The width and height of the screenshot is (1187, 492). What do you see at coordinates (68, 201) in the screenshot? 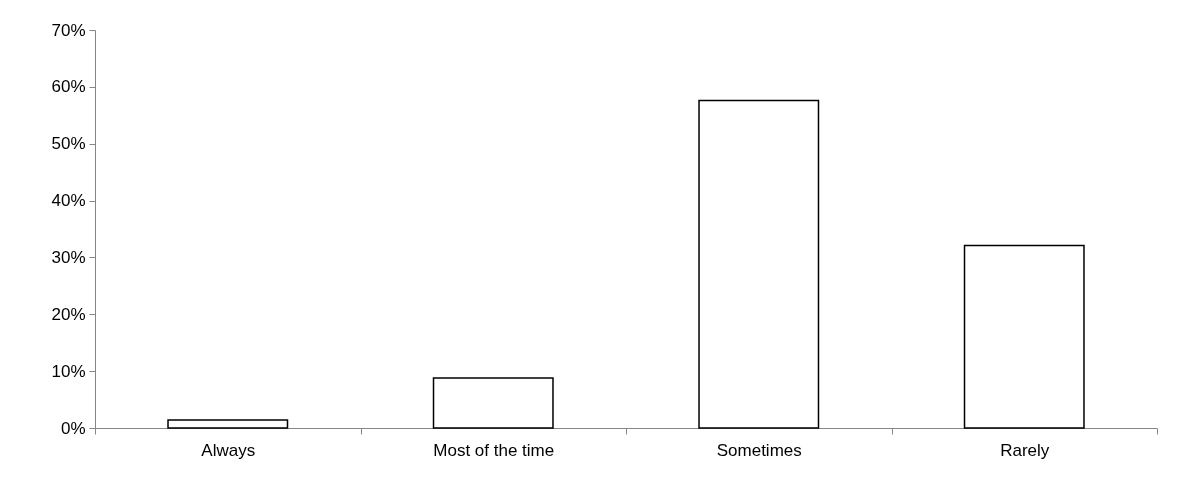
I see `y-tick-label: 40%` at bounding box center [68, 201].